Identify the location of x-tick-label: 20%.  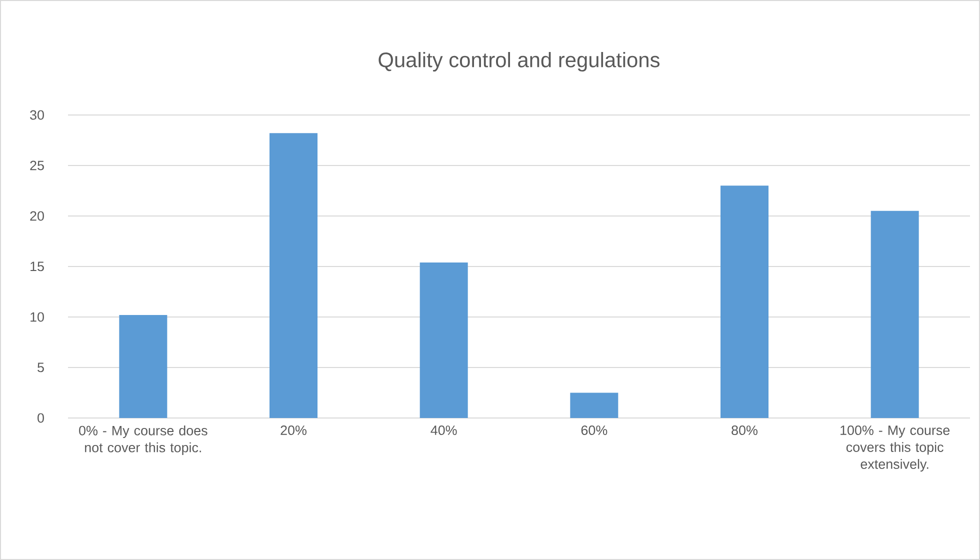
(293, 431).